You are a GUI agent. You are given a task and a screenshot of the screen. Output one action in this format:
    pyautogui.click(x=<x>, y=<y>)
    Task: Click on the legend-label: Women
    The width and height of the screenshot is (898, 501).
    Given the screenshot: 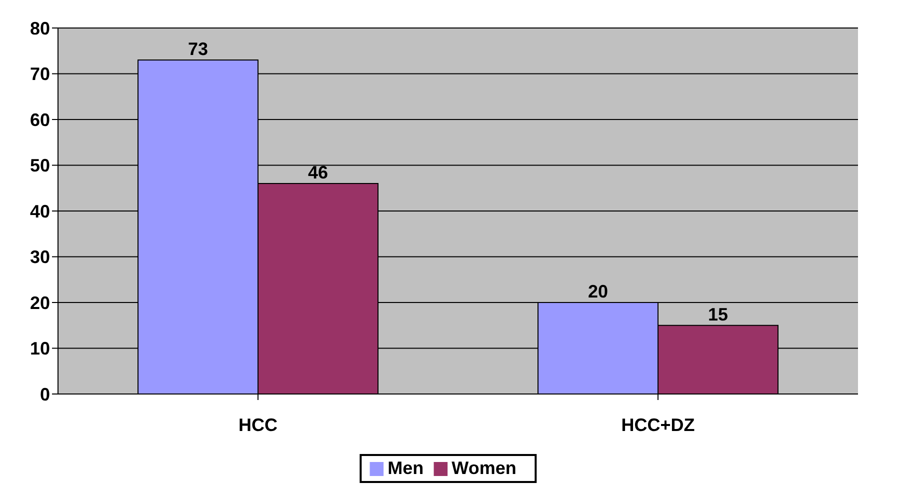 What is the action you would take?
    pyautogui.click(x=484, y=468)
    